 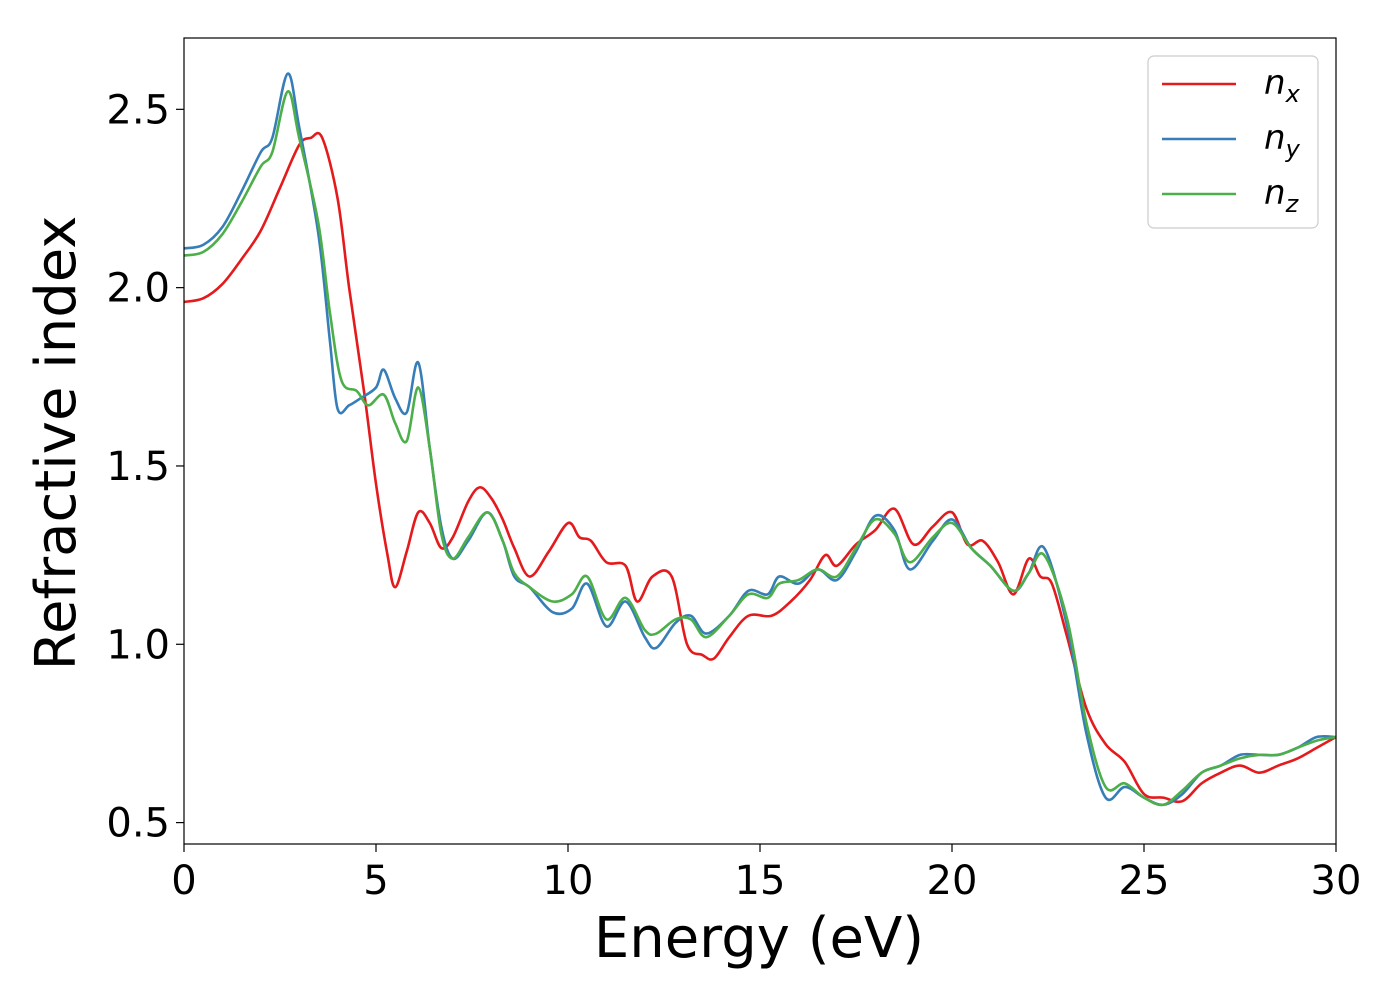 I want to click on x-tick-label: 15, so click(x=760, y=881).